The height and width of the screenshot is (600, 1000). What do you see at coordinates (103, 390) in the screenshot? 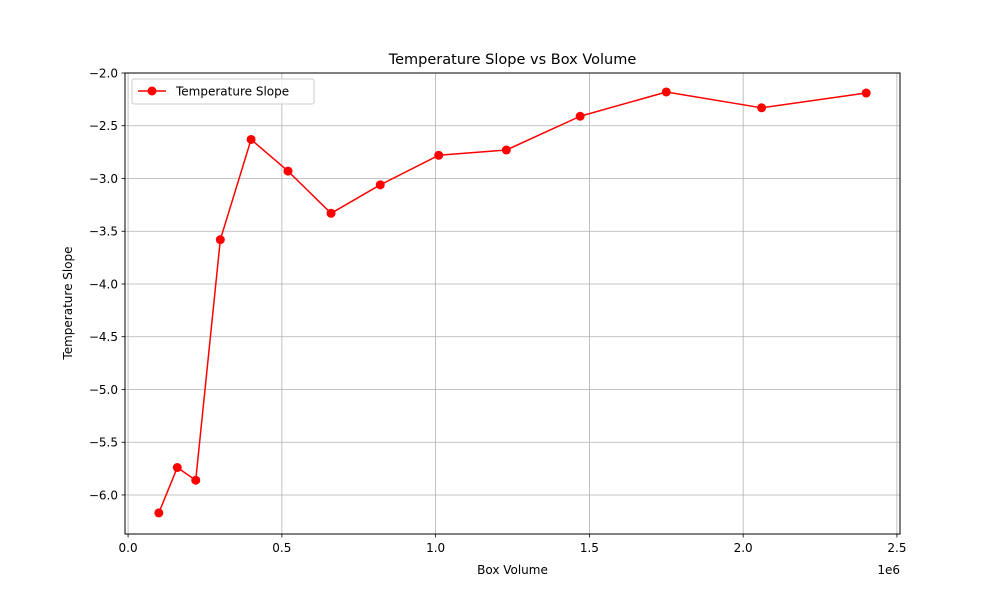
I see `y-tick-label: −5.0` at bounding box center [103, 390].